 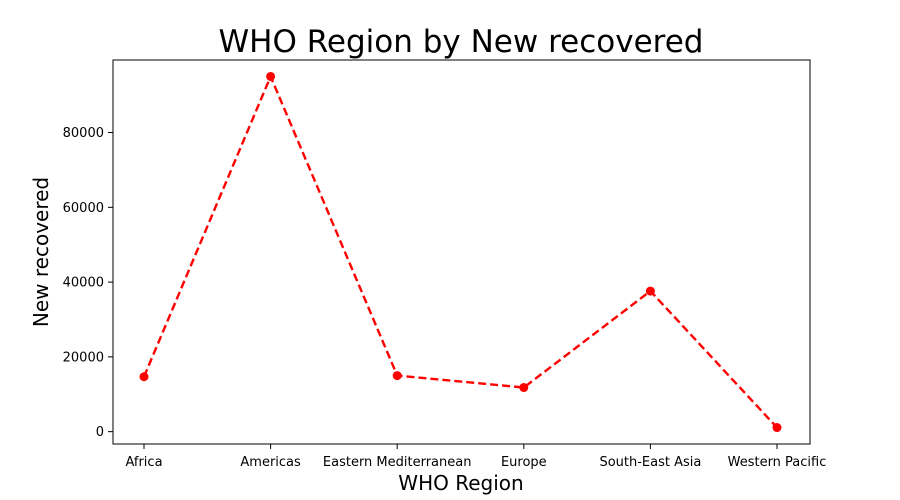 What do you see at coordinates (100, 432) in the screenshot?
I see `y-tick-label: 0` at bounding box center [100, 432].